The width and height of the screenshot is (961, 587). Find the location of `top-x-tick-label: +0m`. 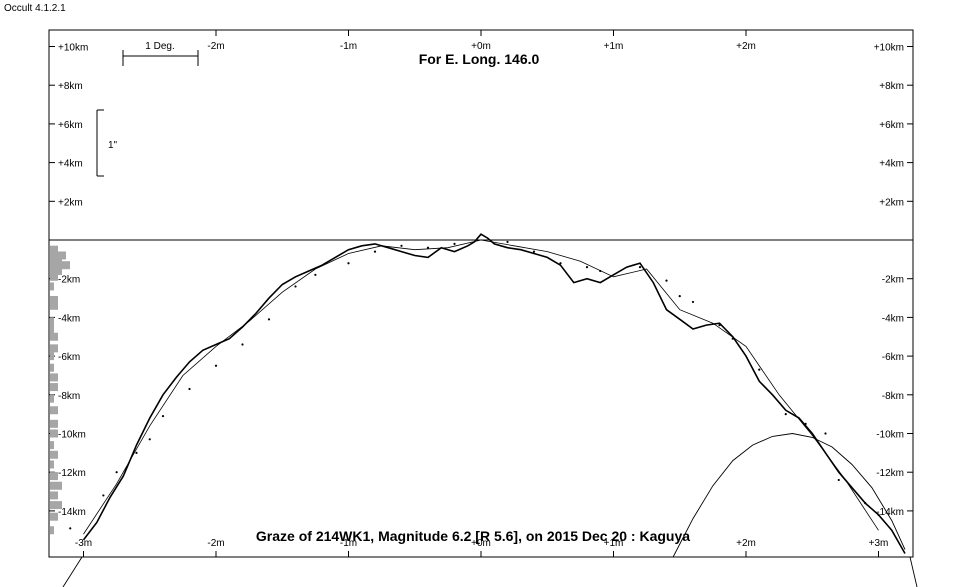

top-x-tick-label: +0m is located at coordinates (481, 46).